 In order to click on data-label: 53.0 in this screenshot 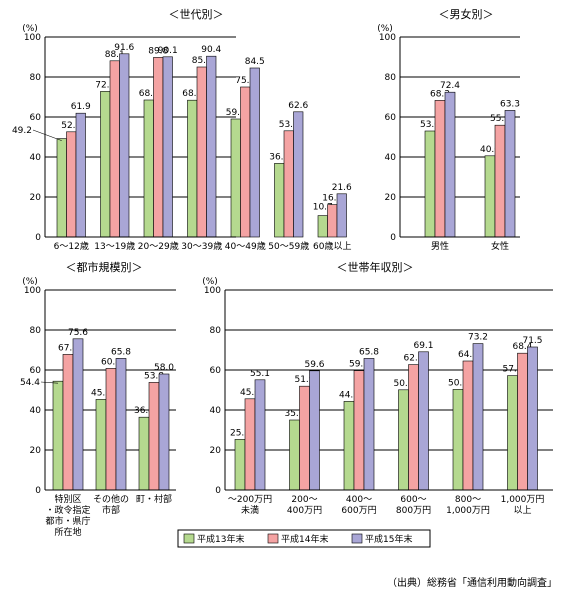, I will do `click(430, 125)`.